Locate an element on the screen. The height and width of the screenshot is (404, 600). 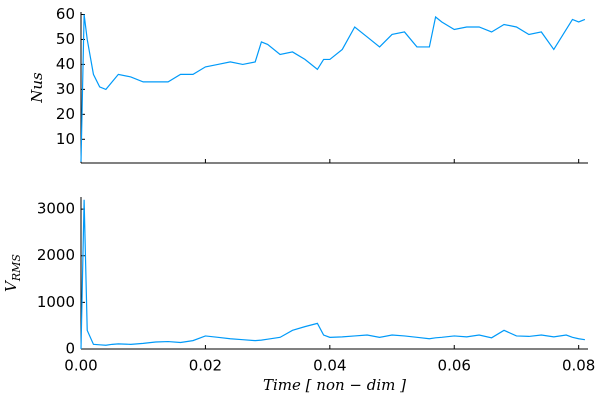
y-tick-label: 40 is located at coordinates (65, 64).